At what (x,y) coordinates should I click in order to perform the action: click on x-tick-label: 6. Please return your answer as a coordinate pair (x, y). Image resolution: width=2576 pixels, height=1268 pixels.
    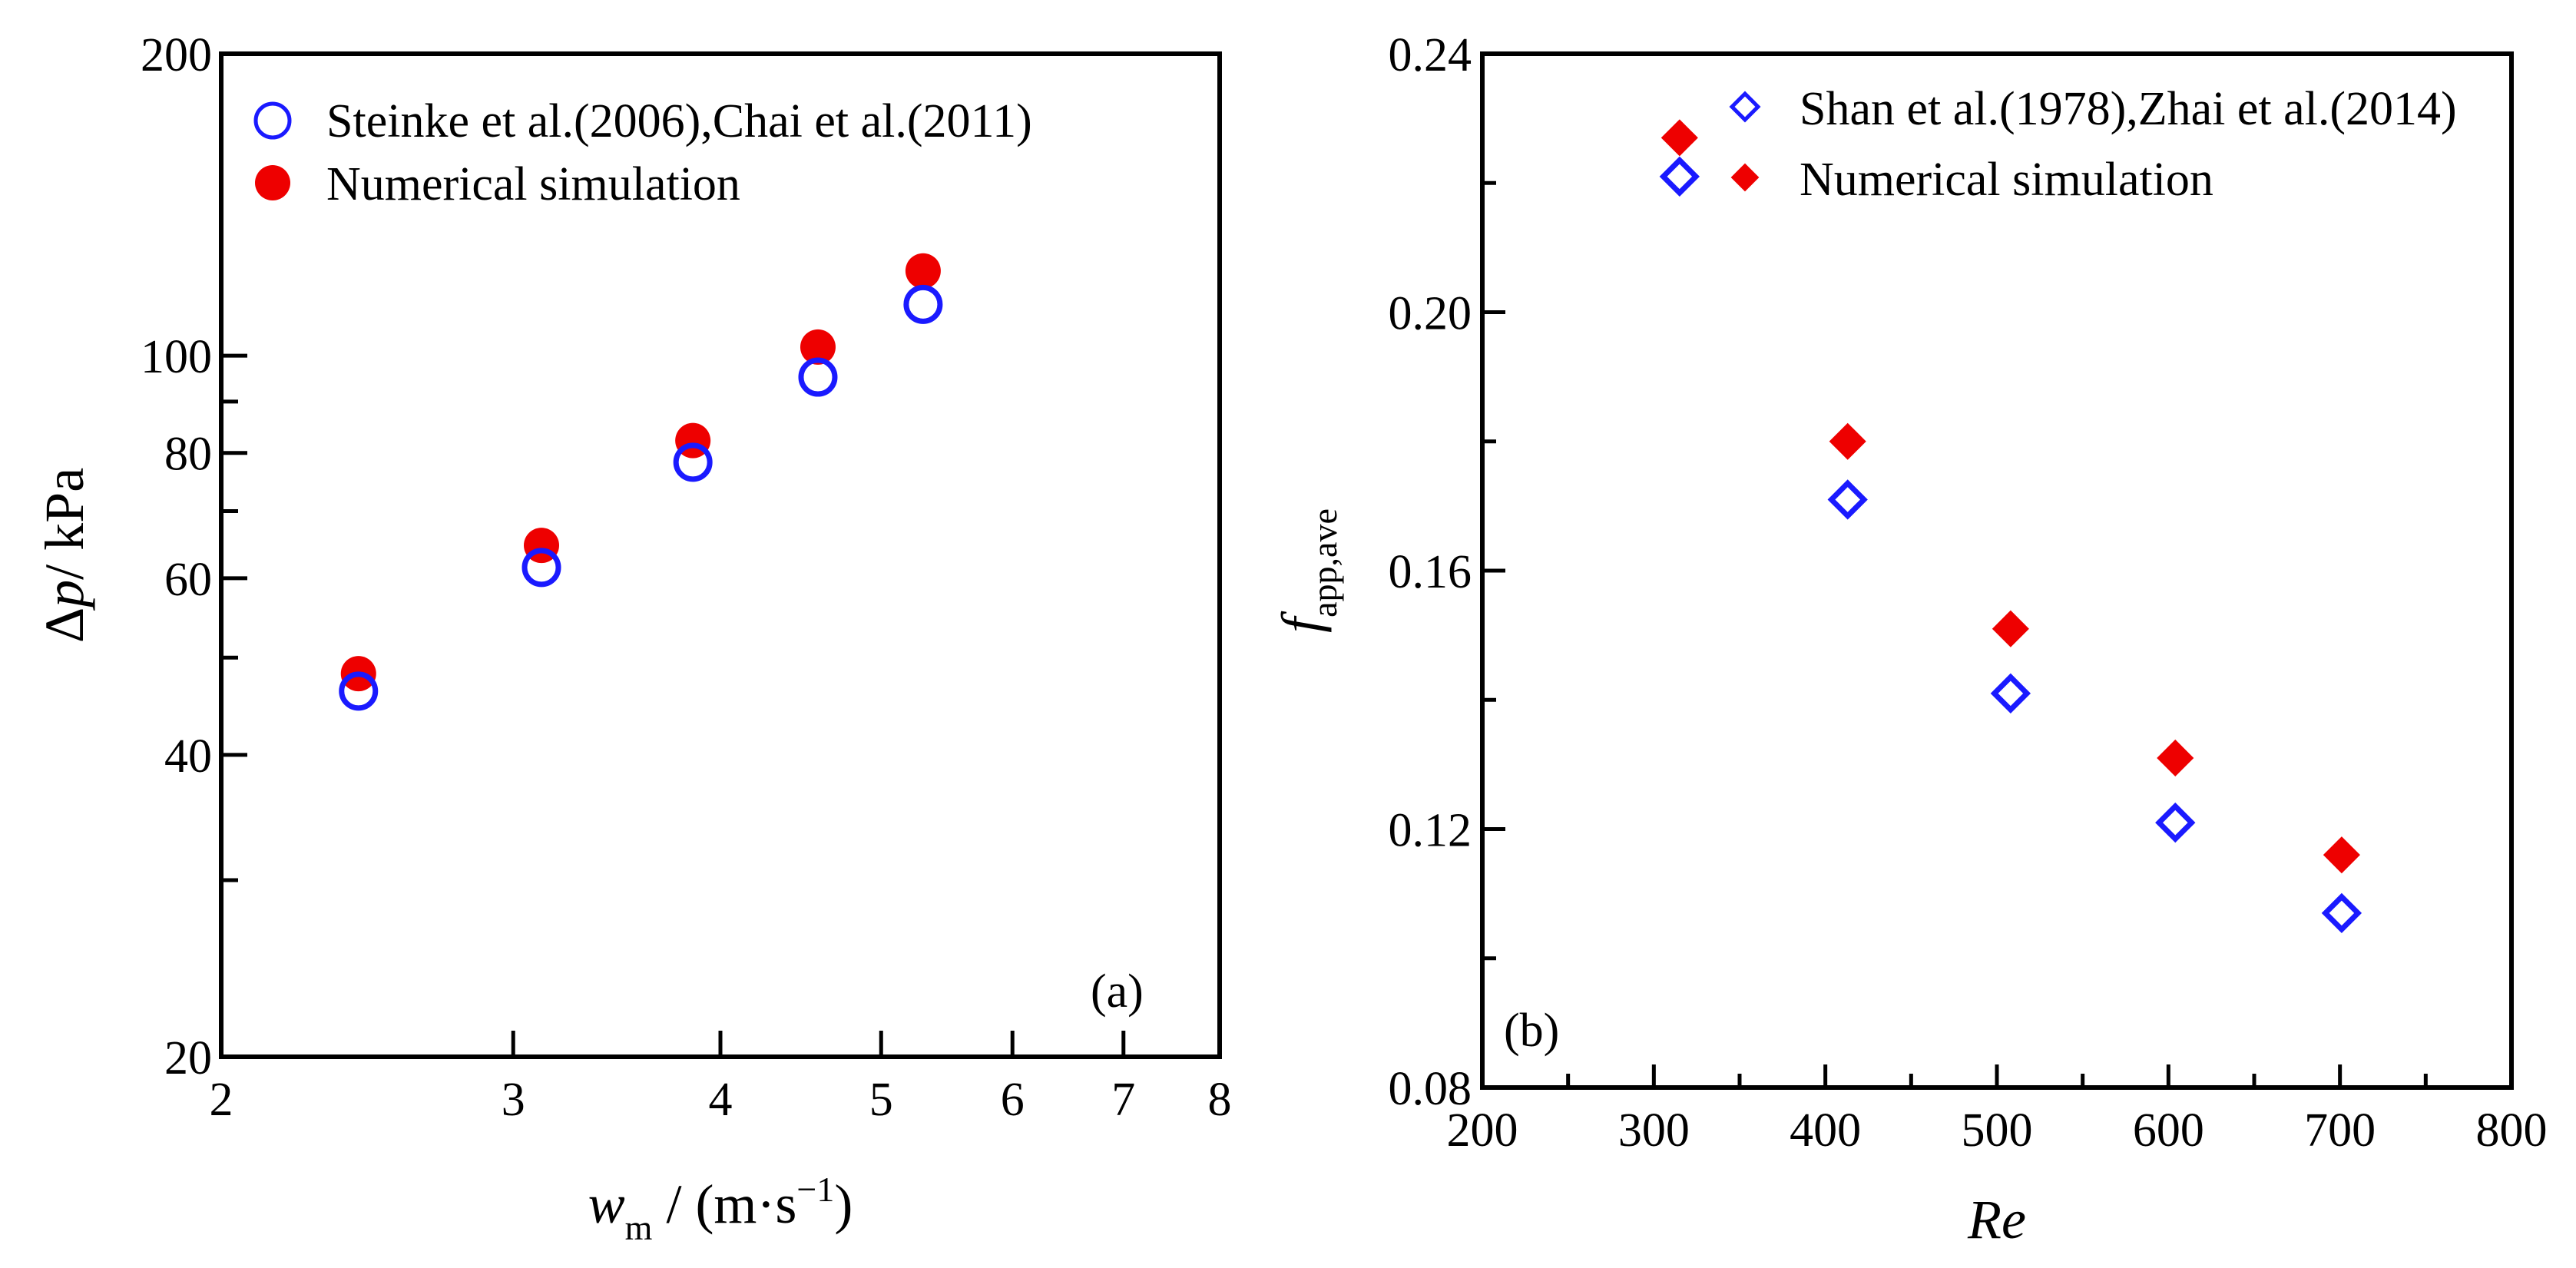
    Looking at the image, I should click on (1013, 1100).